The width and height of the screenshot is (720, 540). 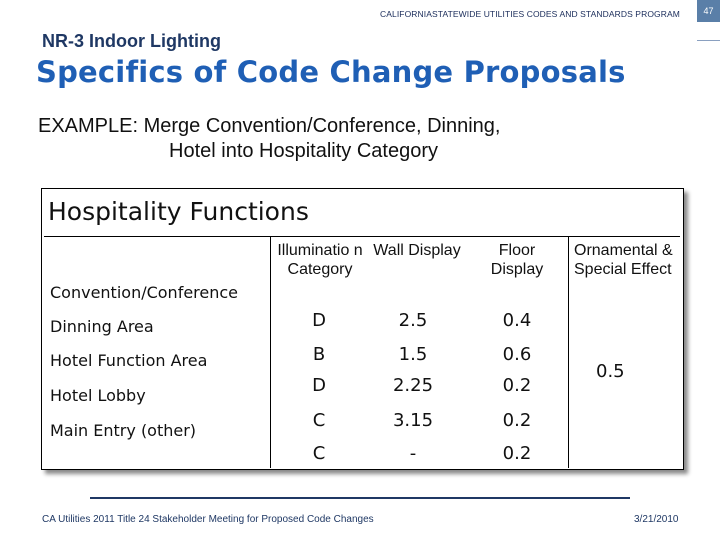 I want to click on example-text-2: Hotel into Hospitality Category, so click(x=304, y=151).